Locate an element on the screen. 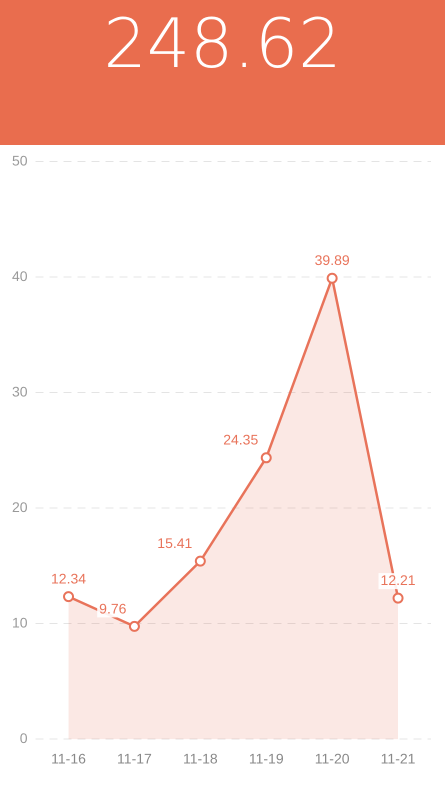 The width and height of the screenshot is (445, 800). x-tick-label: 11-18 is located at coordinates (200, 758).